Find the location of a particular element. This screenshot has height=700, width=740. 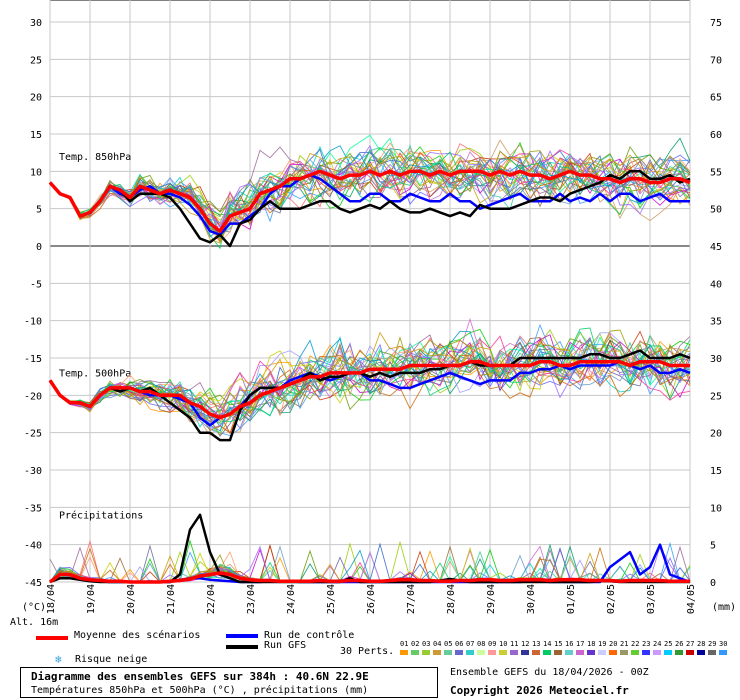

x-tick-label: 25/04 is located at coordinates (331, 599).